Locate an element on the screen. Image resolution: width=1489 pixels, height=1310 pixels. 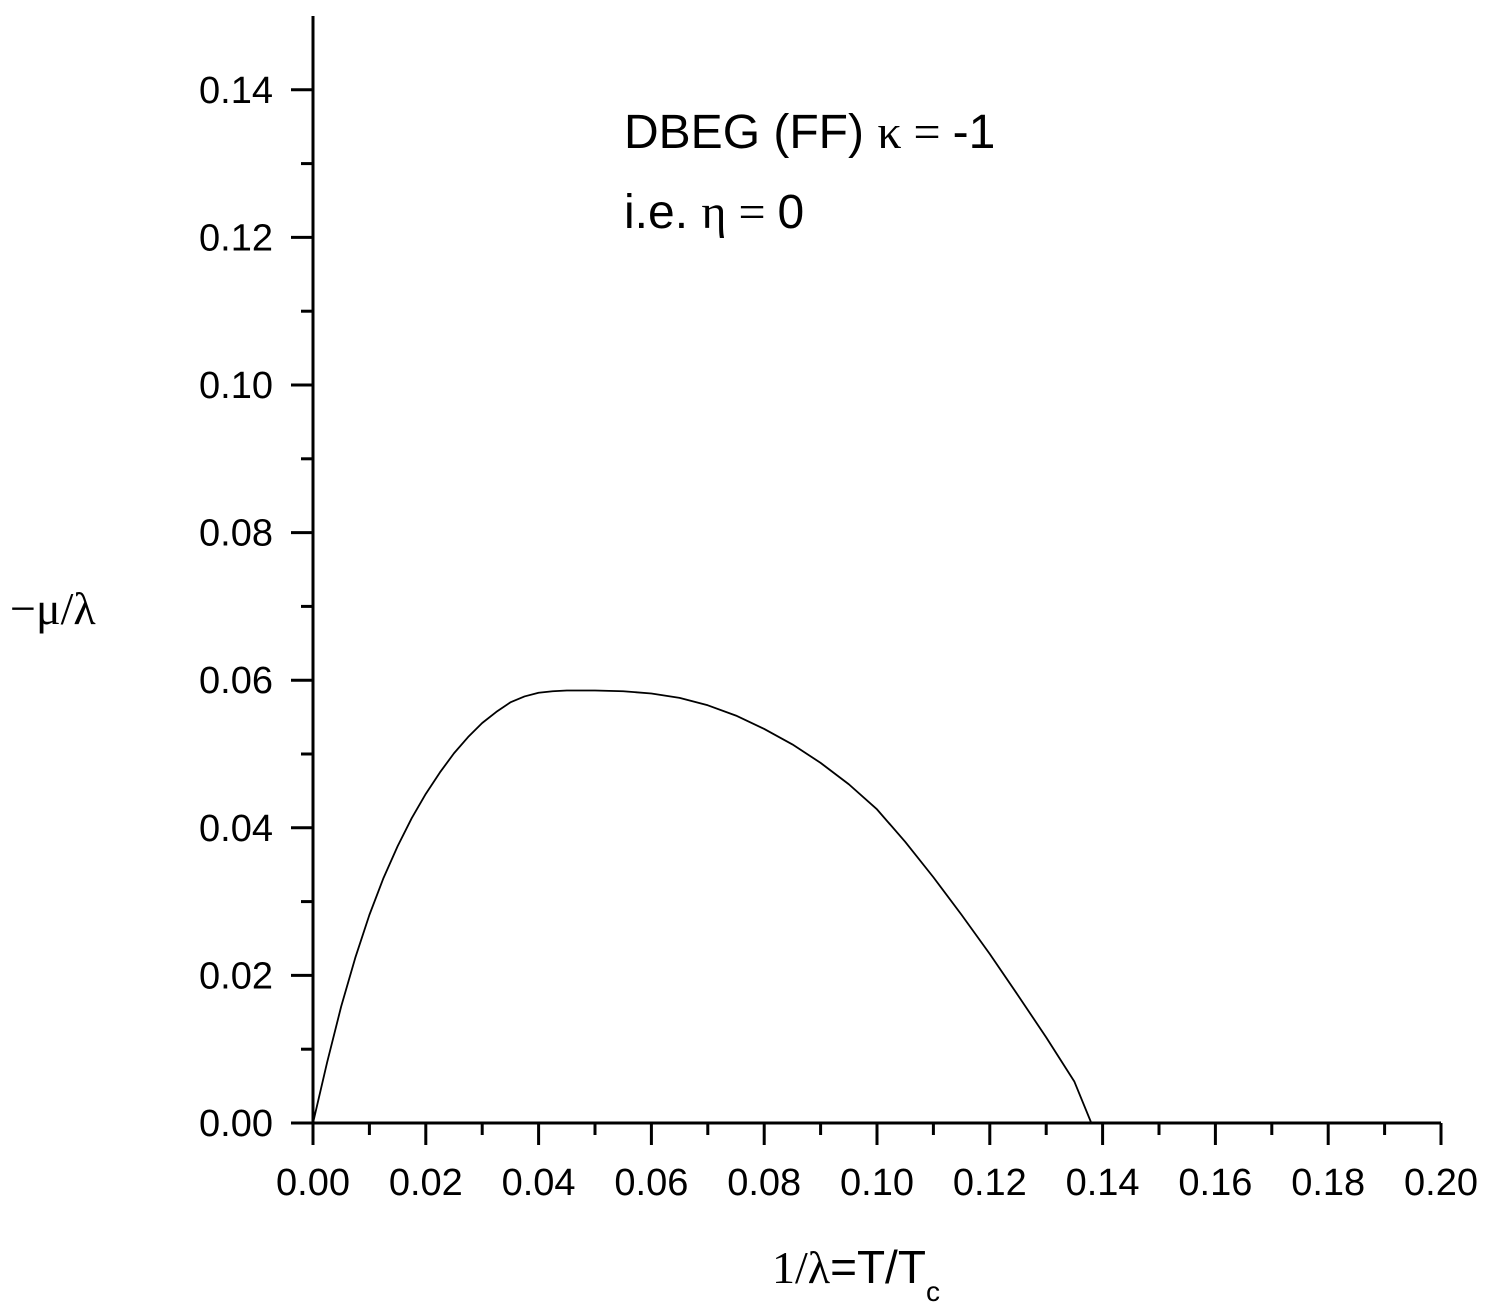
y-tick-label: 0.06 is located at coordinates (236, 681).